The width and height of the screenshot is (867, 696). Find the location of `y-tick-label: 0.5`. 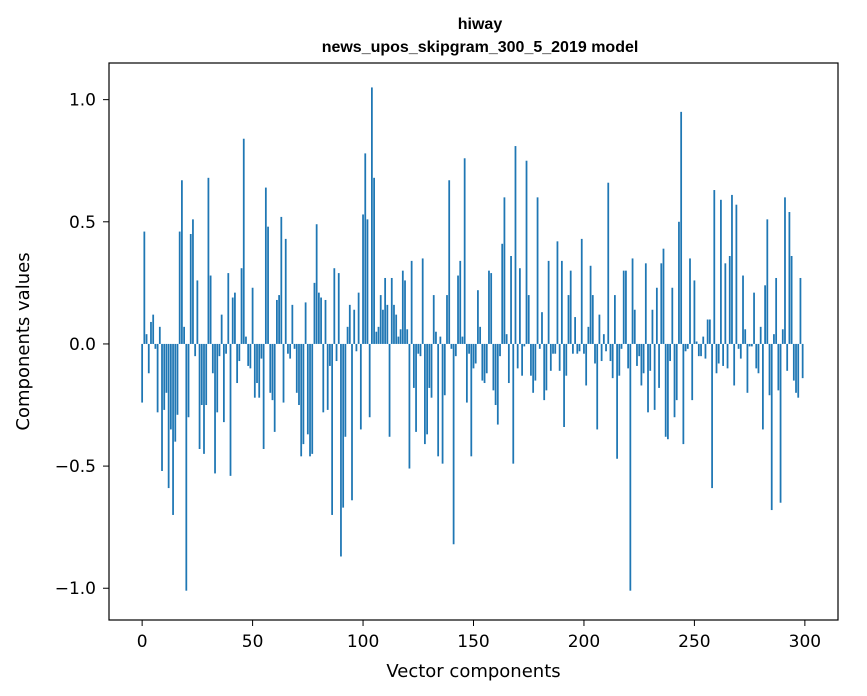

y-tick-label: 0.5 is located at coordinates (82, 223).